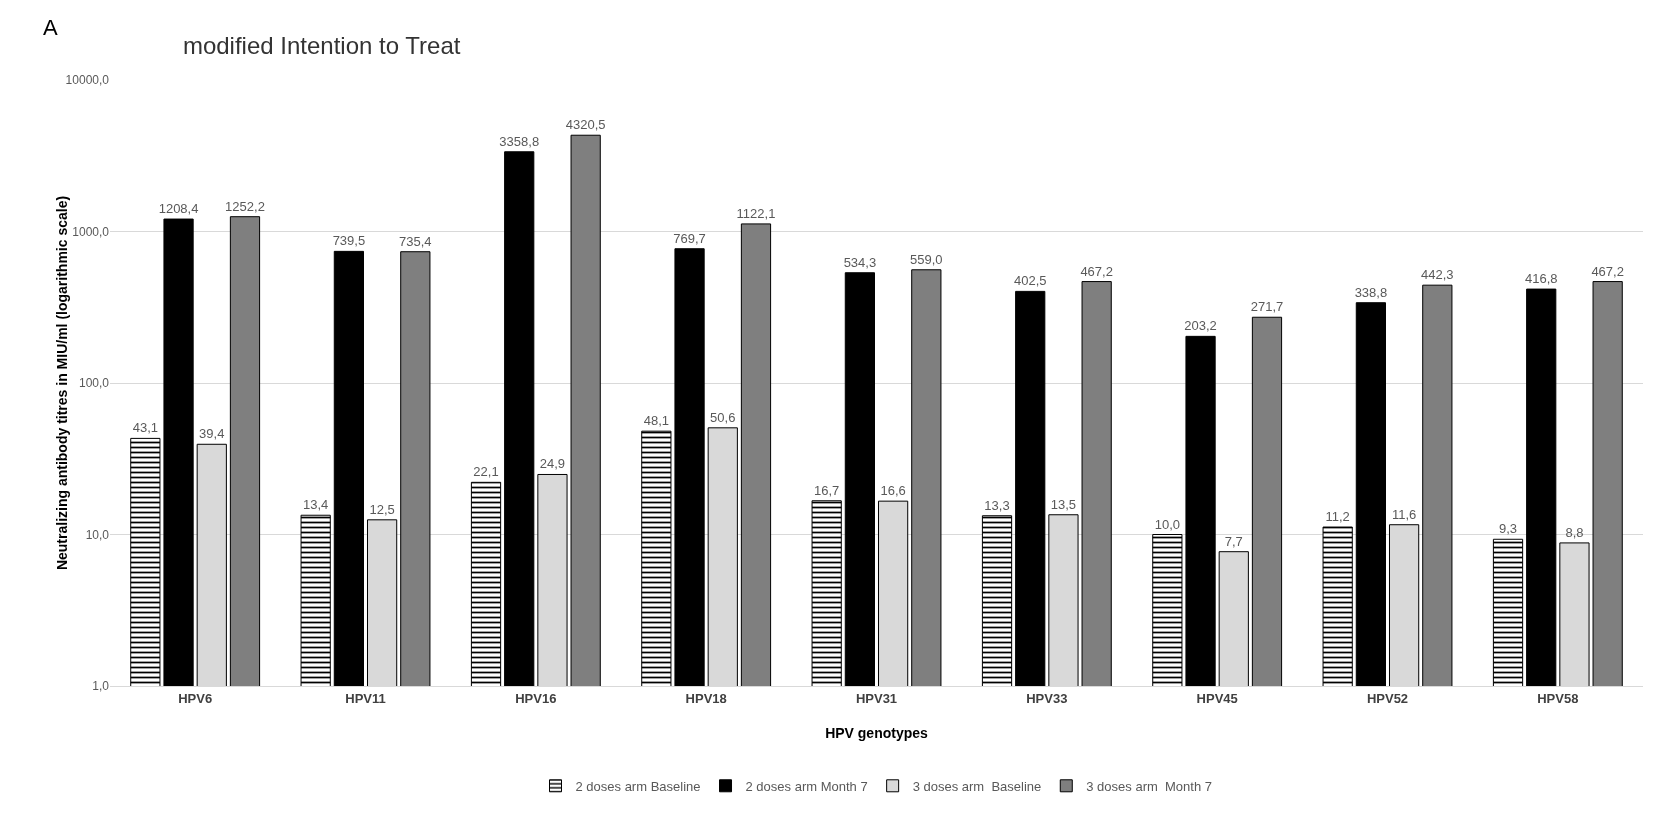  I want to click on data-label: 338,8, so click(1371, 292).